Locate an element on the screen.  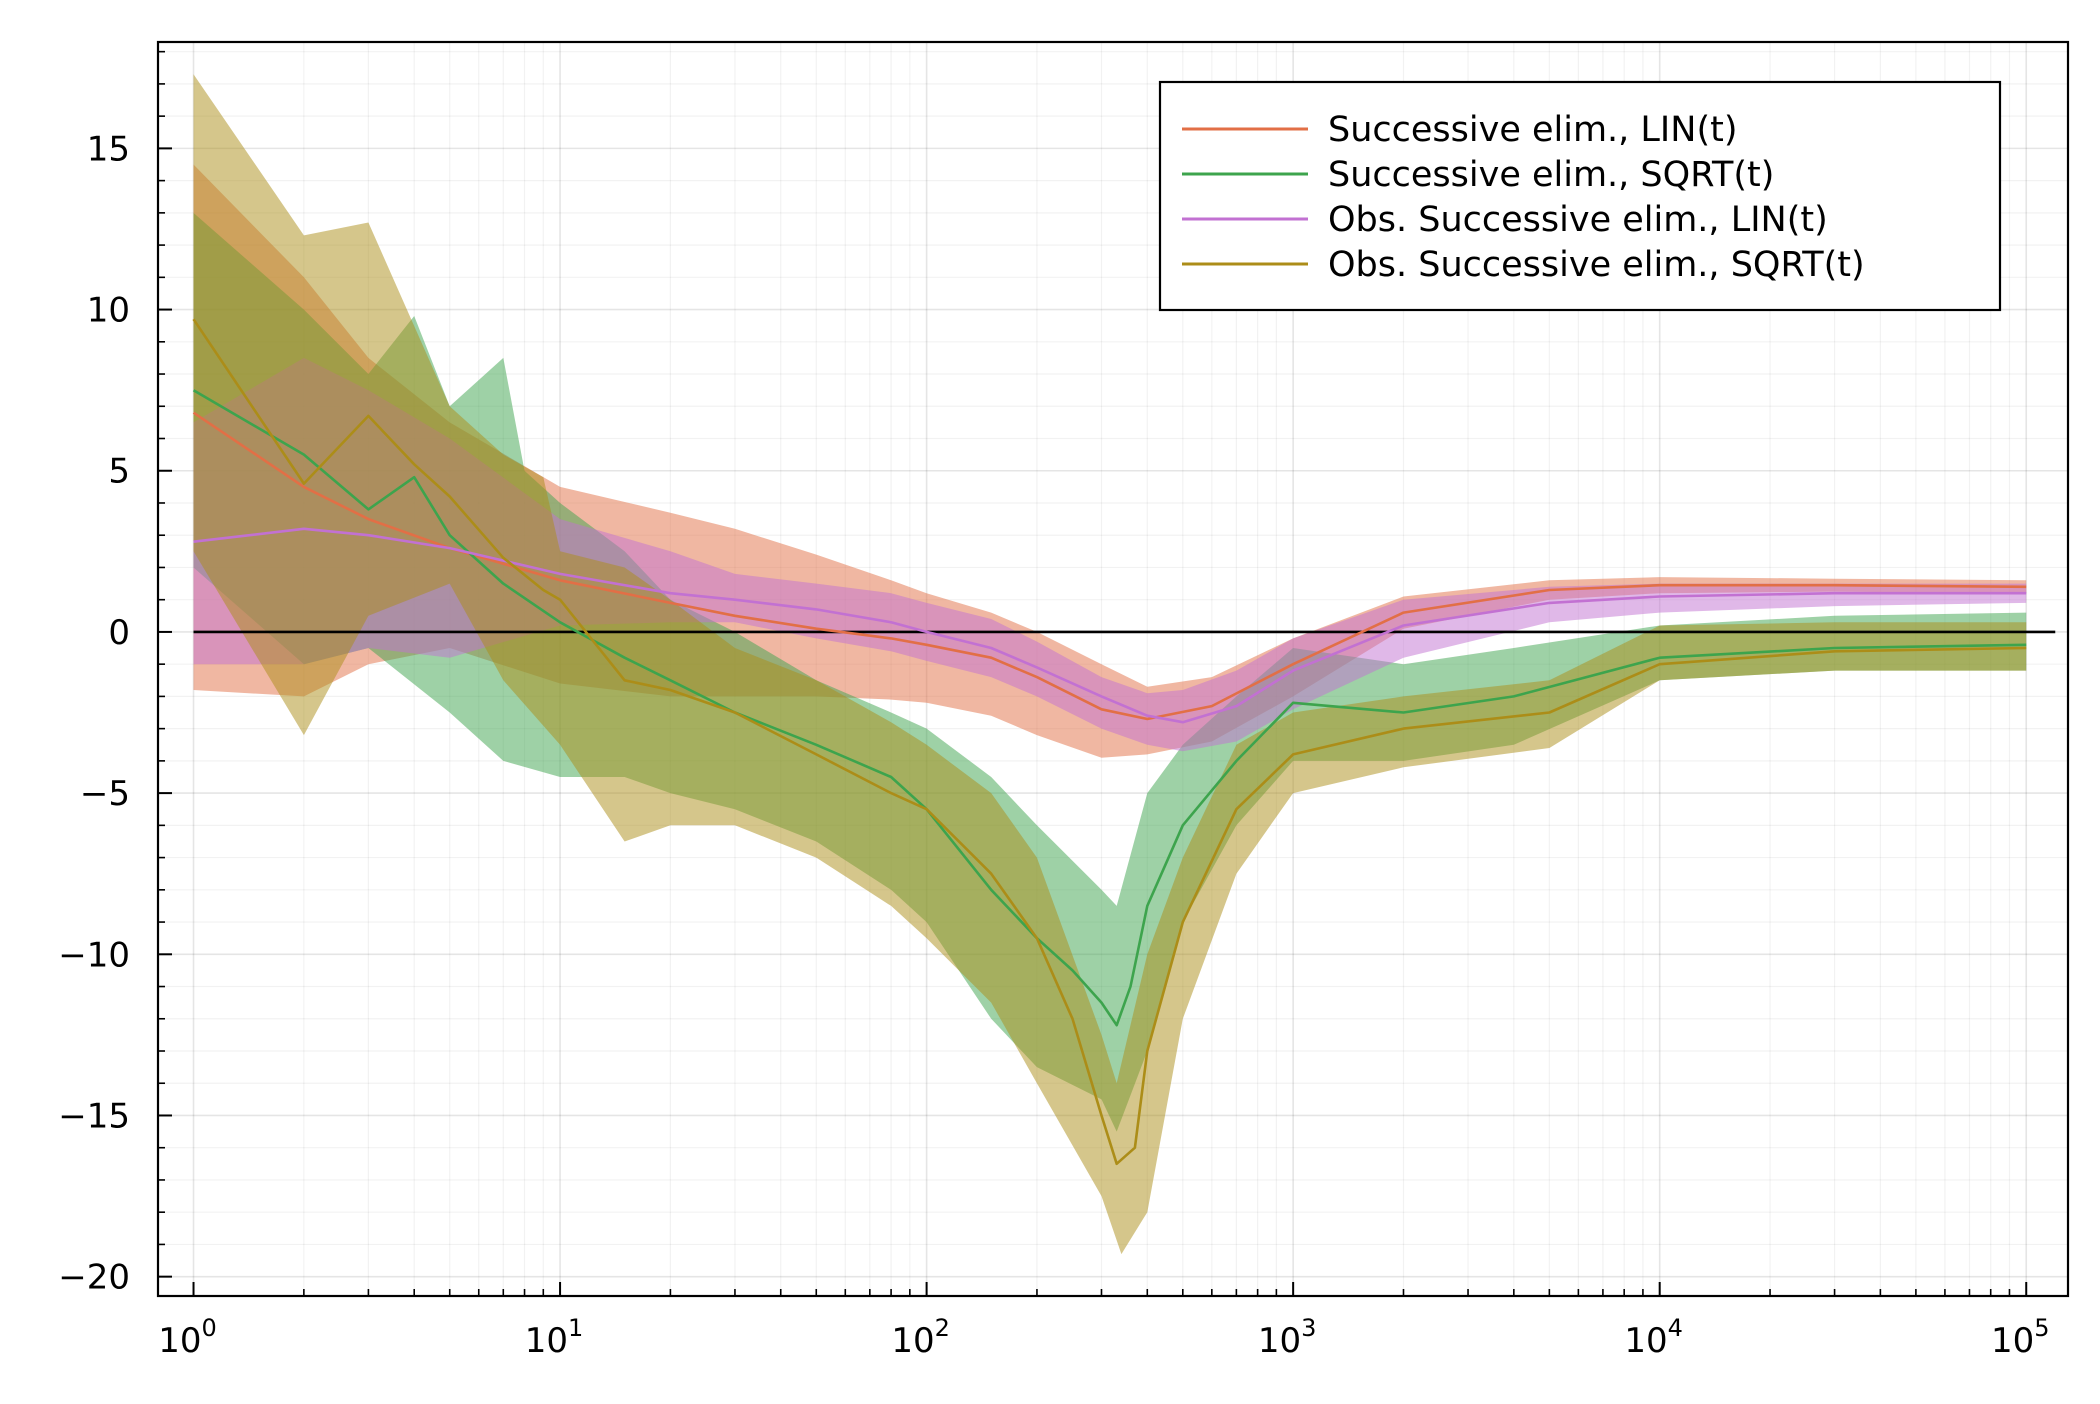
y-tick-label: −5 is located at coordinates (105, 794).